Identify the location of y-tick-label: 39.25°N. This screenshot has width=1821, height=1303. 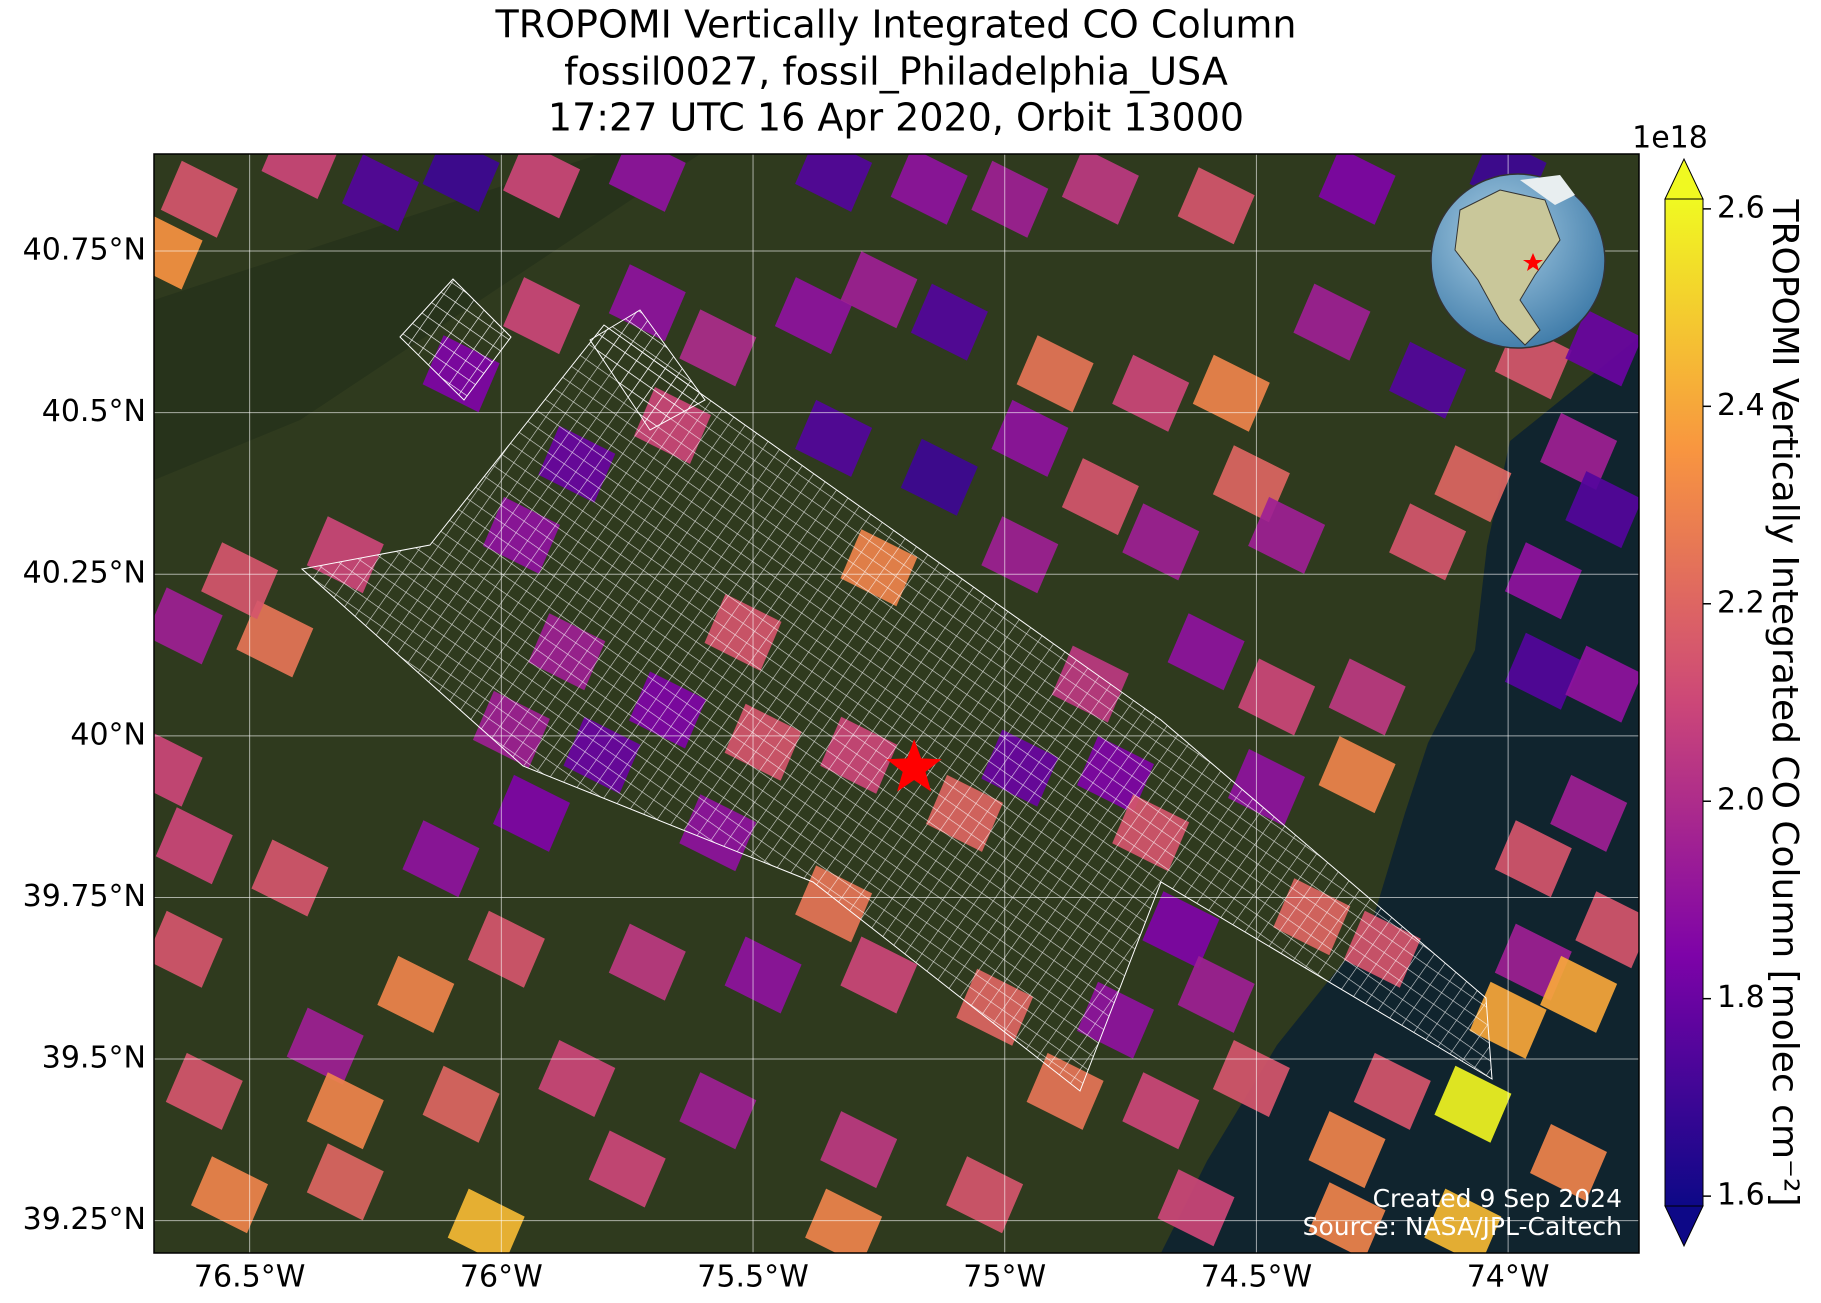
(84, 1219).